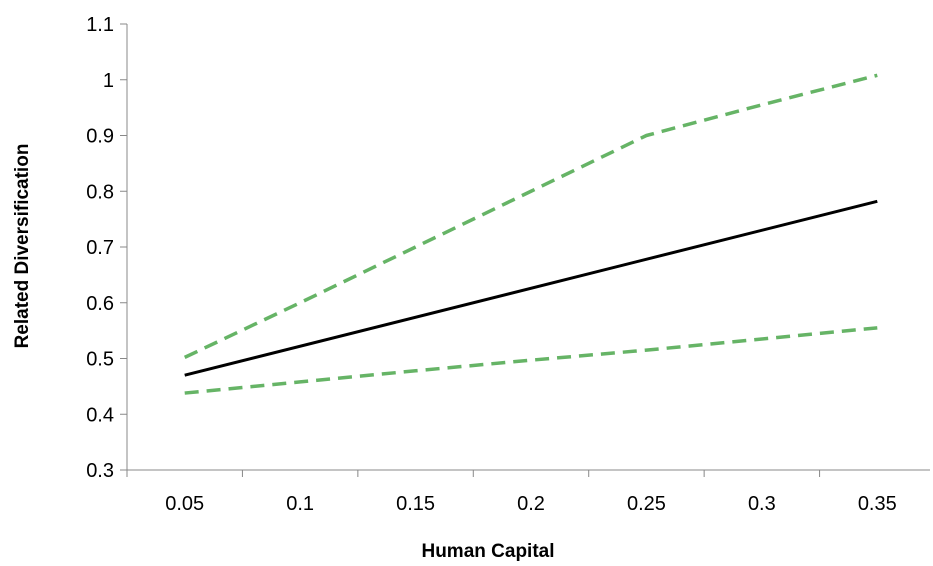  I want to click on y-tick-label: 0.4, so click(100, 415).